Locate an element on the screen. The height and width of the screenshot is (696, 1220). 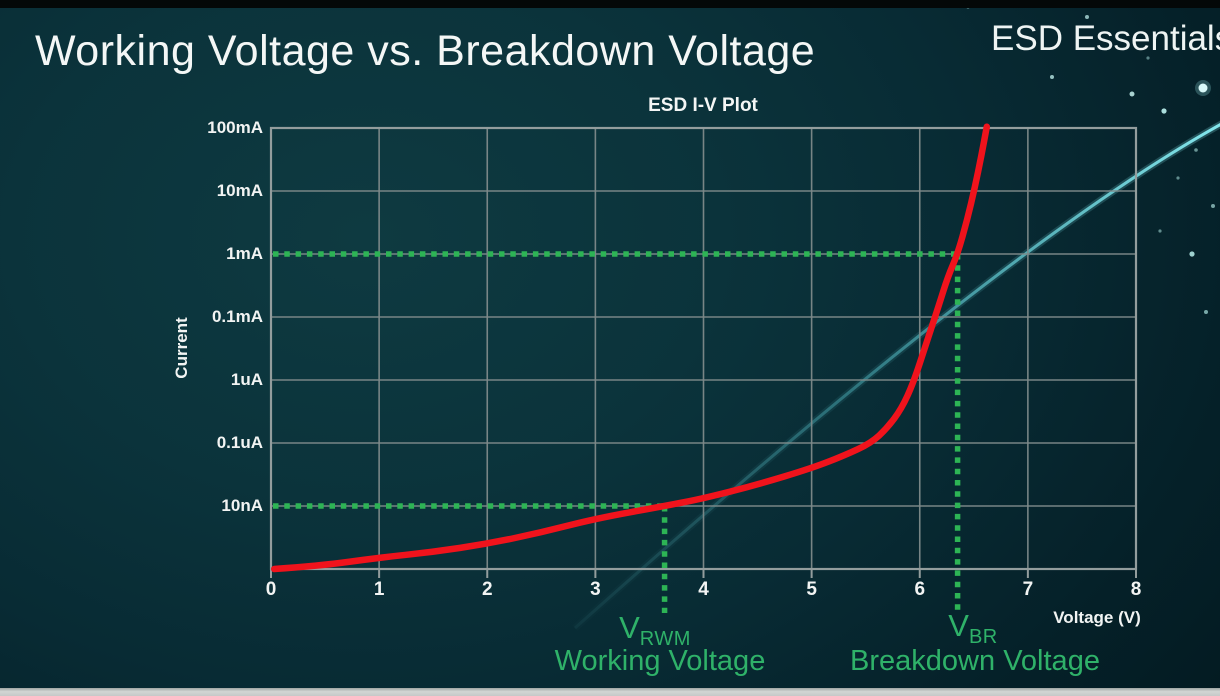
x-tick: 5 is located at coordinates (811, 589).